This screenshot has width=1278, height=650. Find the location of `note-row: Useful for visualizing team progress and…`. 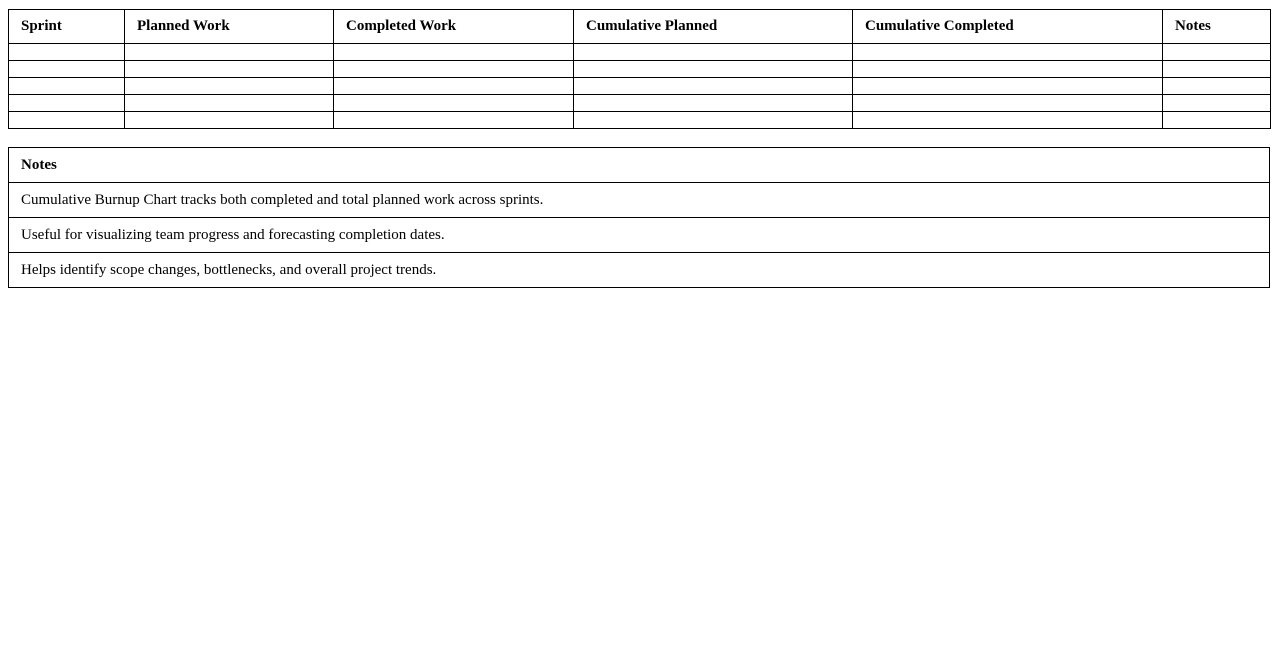

note-row: Useful for visualizing team progress and… is located at coordinates (639, 235).